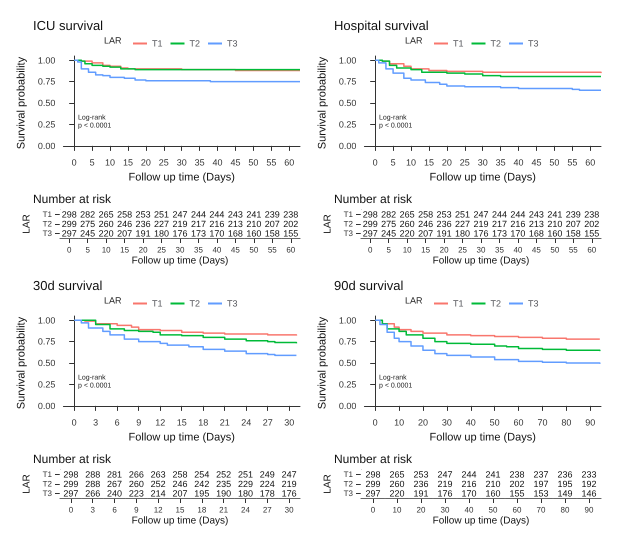 This screenshot has height=539, width=617. Describe the element at coordinates (421, 493) in the screenshot. I see `data-label: 191` at that location.